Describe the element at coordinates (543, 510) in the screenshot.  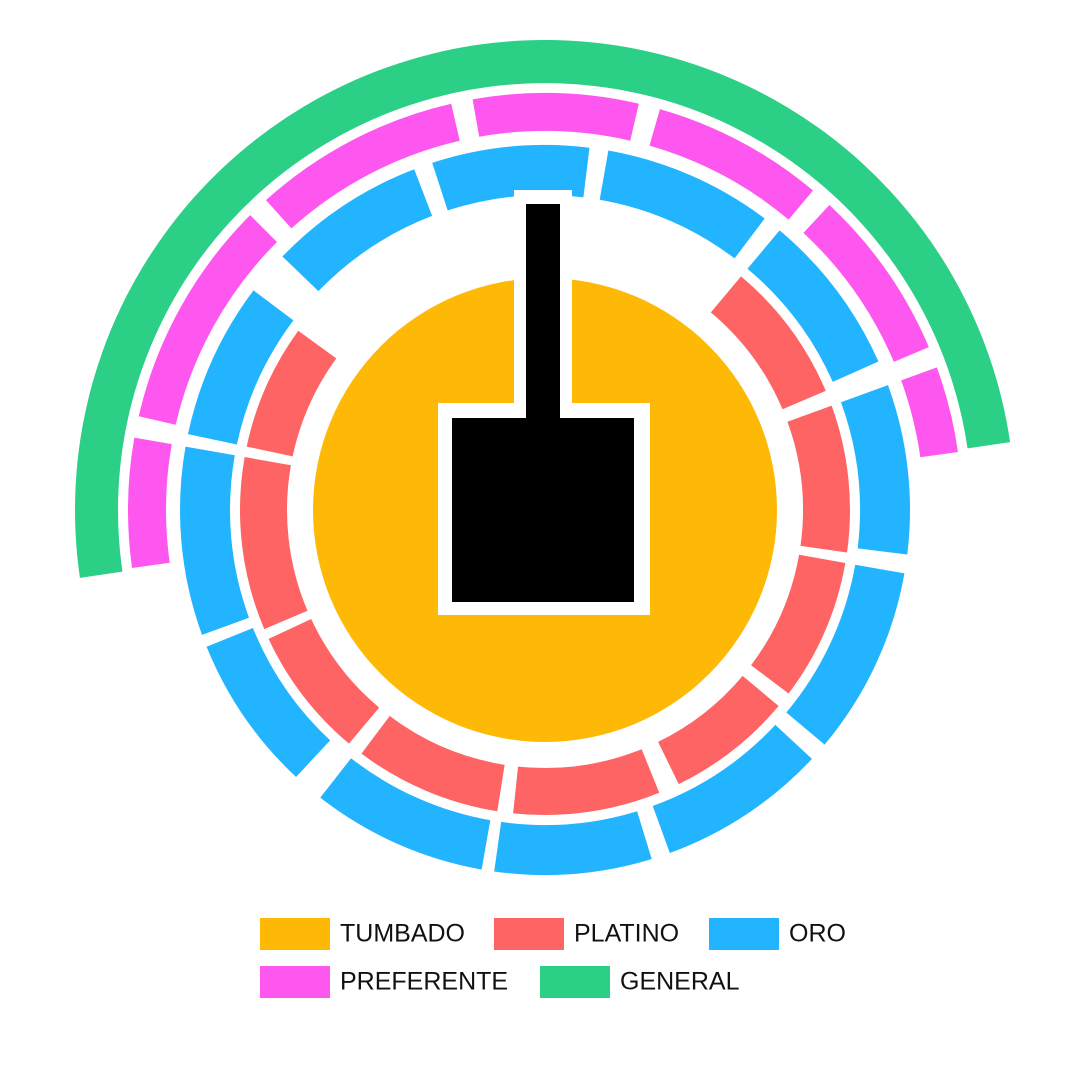
I see `stage` at that location.